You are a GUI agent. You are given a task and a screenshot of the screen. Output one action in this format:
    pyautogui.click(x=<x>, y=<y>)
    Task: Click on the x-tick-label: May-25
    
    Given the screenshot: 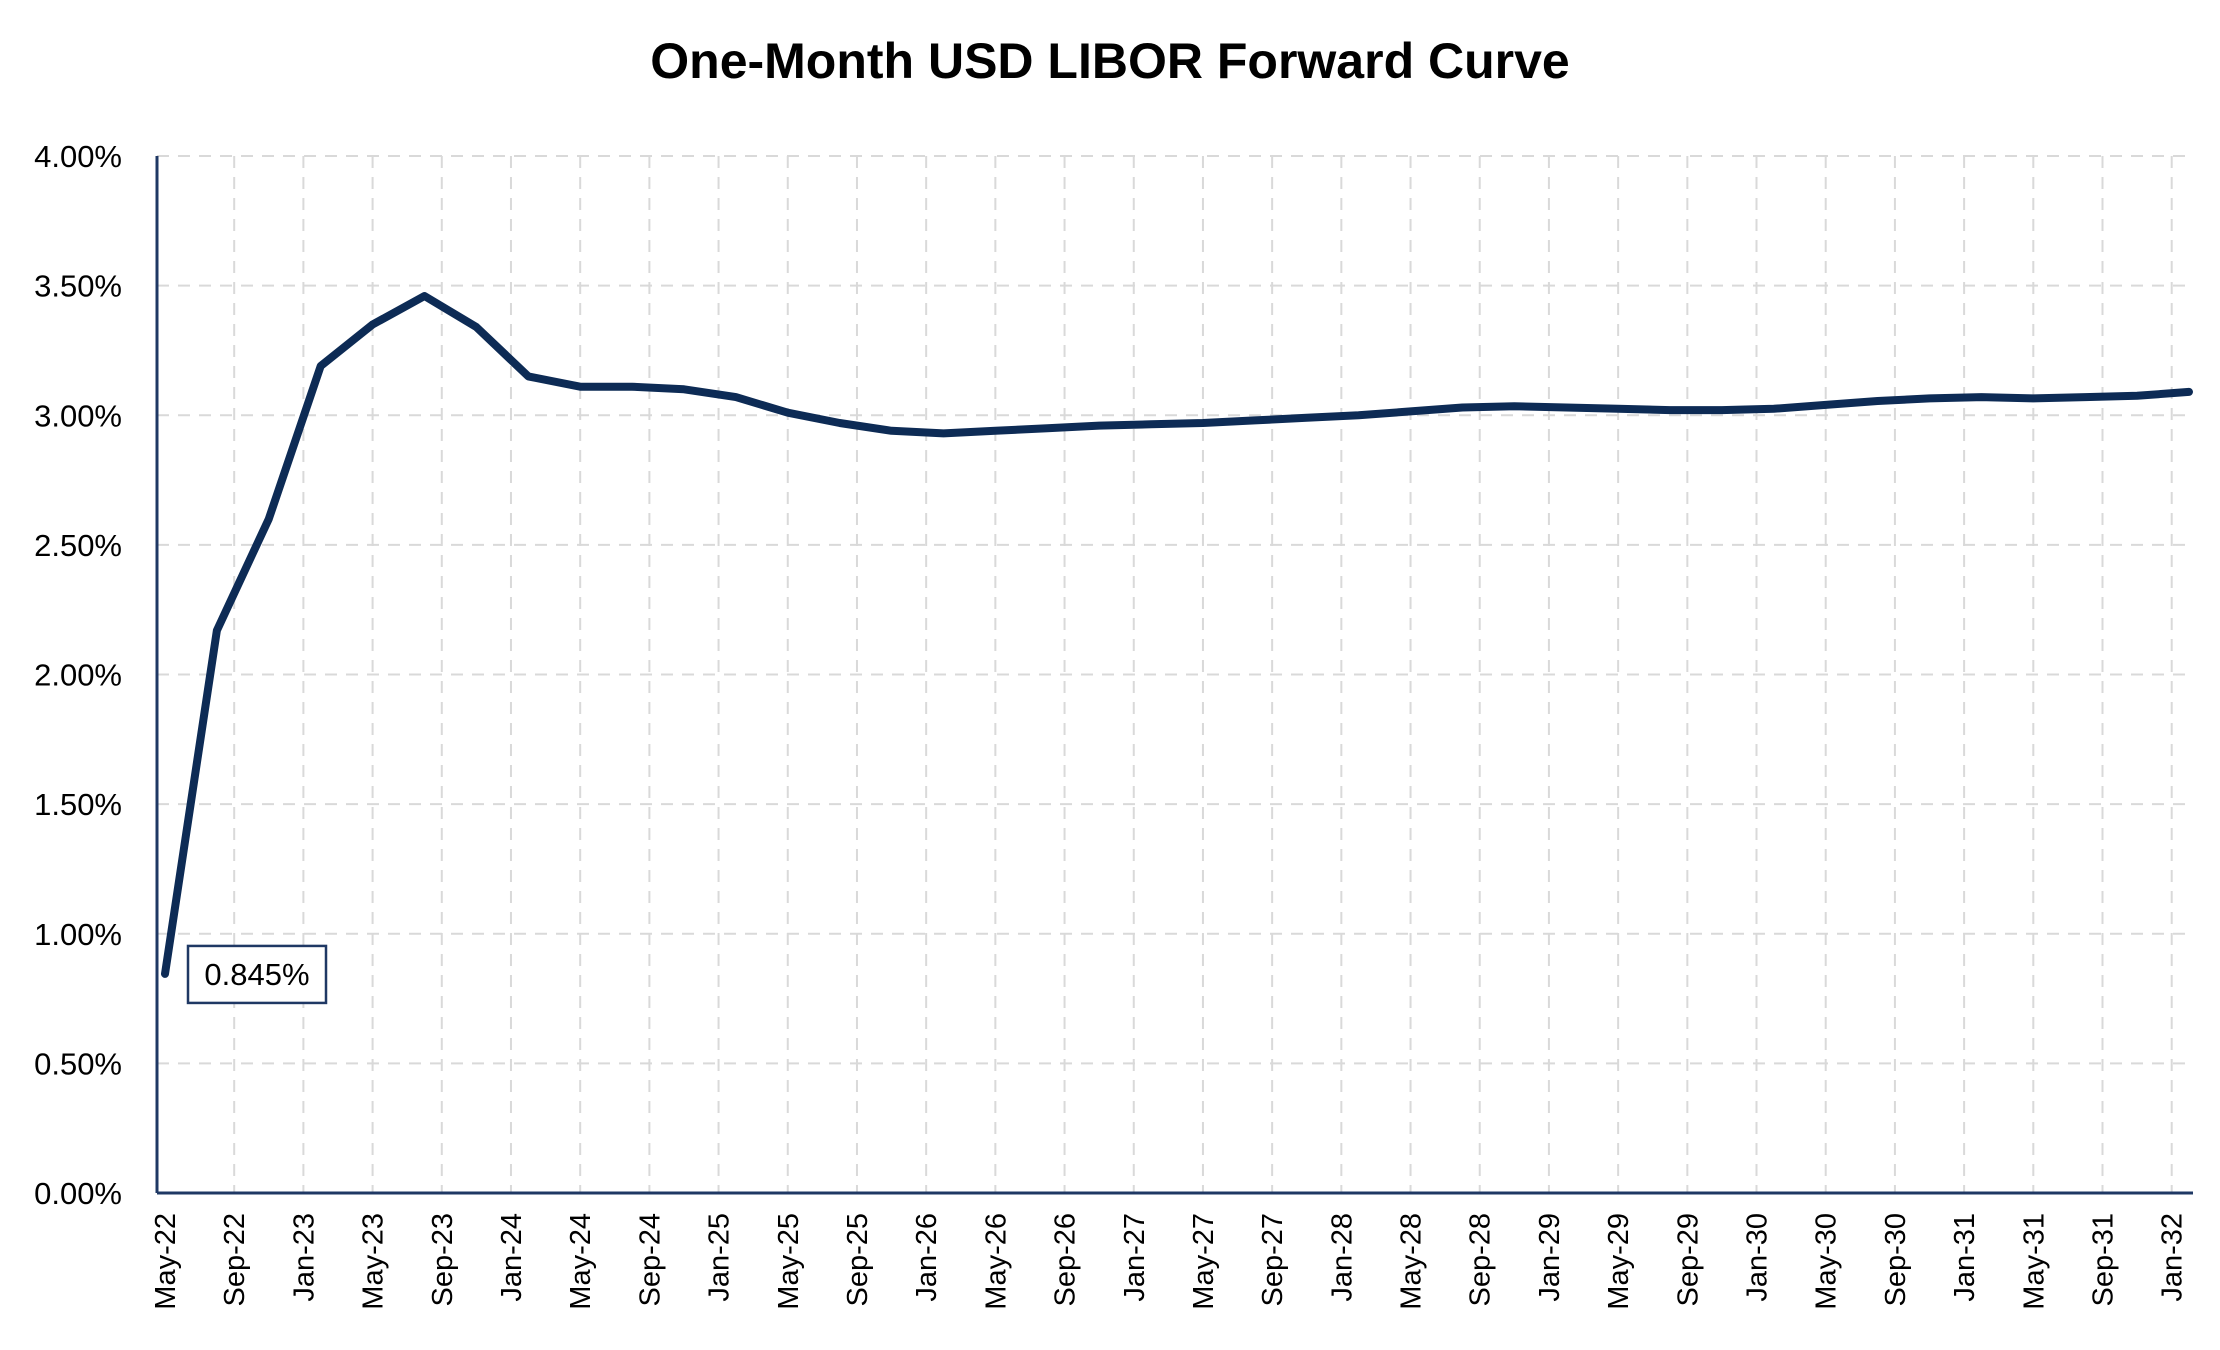 What is the action you would take?
    pyautogui.click(x=789, y=1261)
    